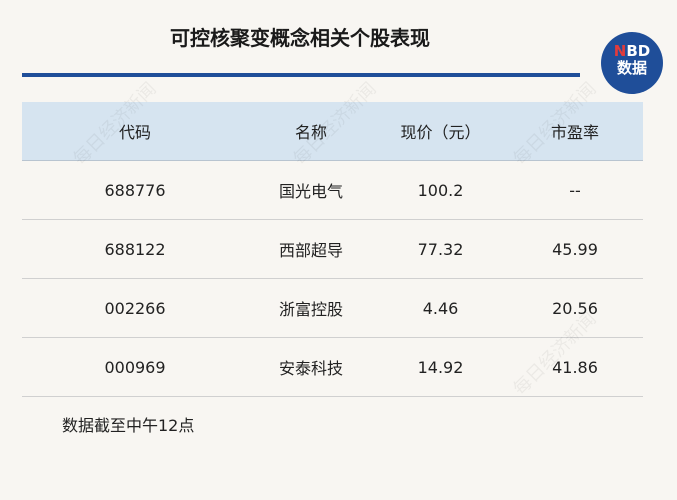 The width and height of the screenshot is (677, 500). I want to click on cell-pe: 41.86, so click(575, 367).